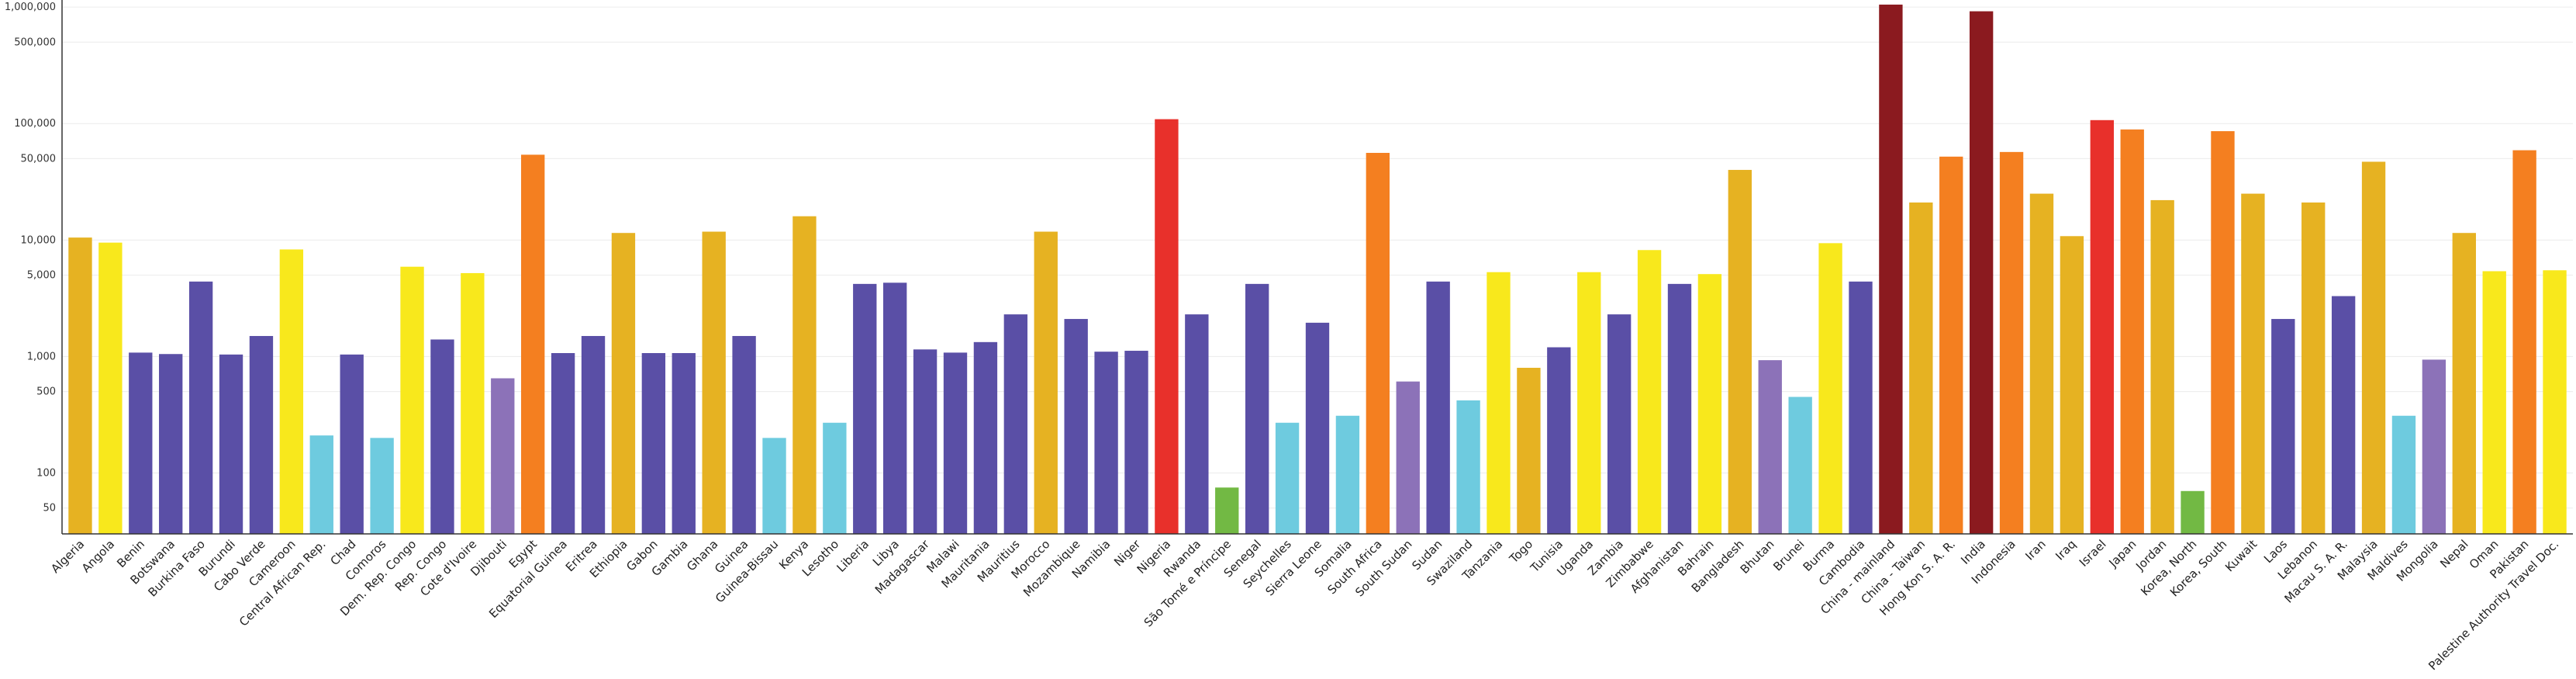 The width and height of the screenshot is (2576, 679). What do you see at coordinates (111, 388) in the screenshot?
I see `bar: Angola: 9,500` at bounding box center [111, 388].